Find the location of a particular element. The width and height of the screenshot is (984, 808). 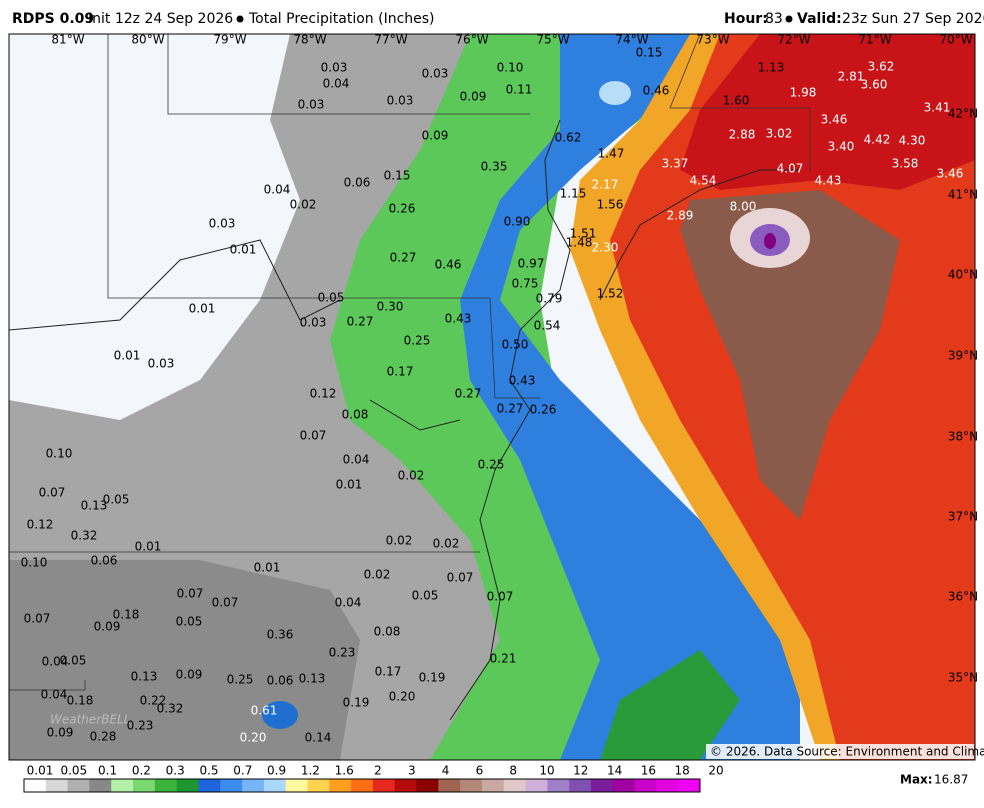

map-label: 3.02 is located at coordinates (779, 134).